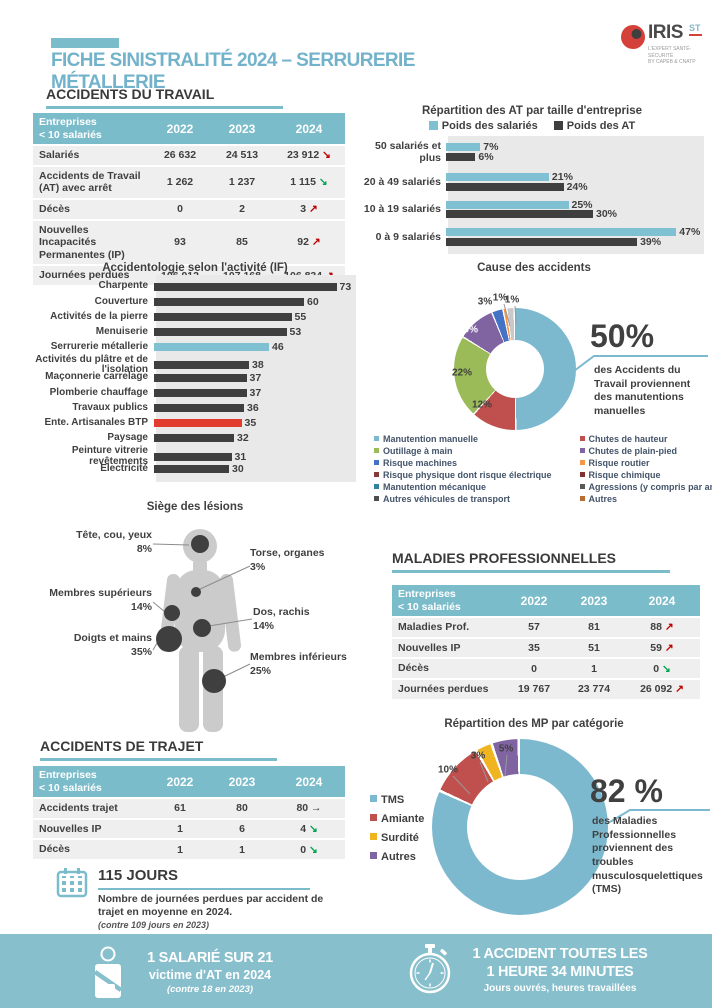 The width and height of the screenshot is (712, 1008). I want to click on logo-tagline: L'EXPERT SANTÉ-SÉCURITÉ BY CAPEB & CNATP, so click(679, 56).